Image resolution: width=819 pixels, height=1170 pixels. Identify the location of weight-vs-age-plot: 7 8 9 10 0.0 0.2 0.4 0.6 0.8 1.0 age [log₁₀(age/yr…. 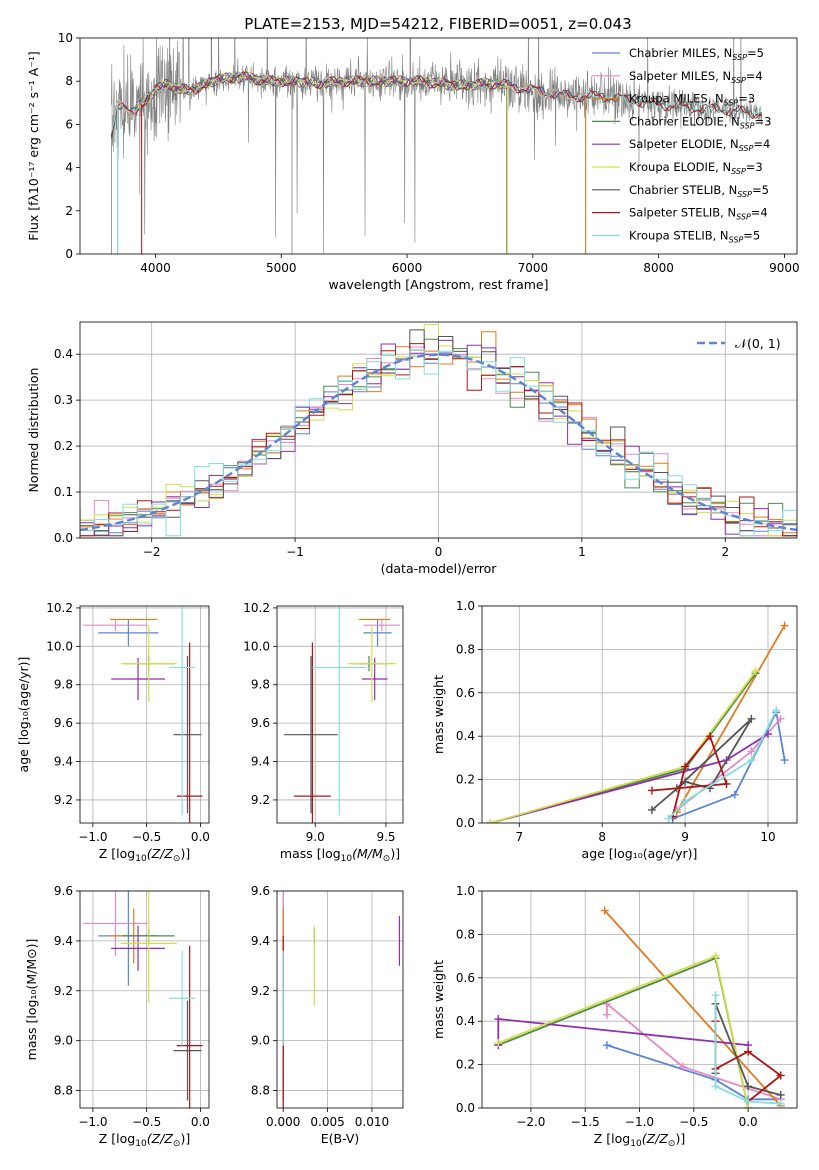
(614, 730).